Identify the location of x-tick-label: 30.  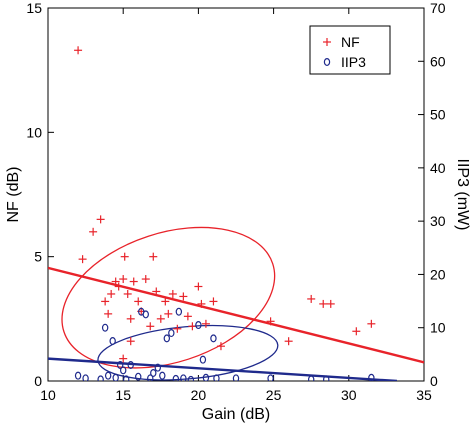
(349, 395).